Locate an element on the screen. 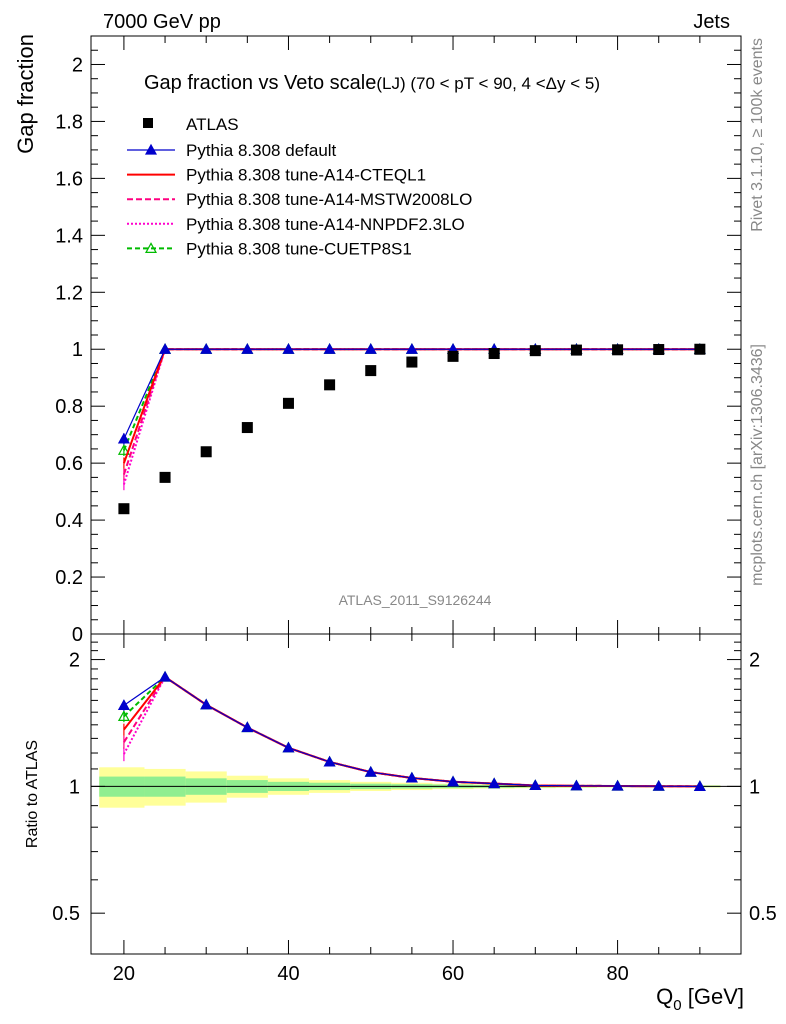 The width and height of the screenshot is (786, 1024). y-axis-label: Gap fraction is located at coordinates (25, 94).